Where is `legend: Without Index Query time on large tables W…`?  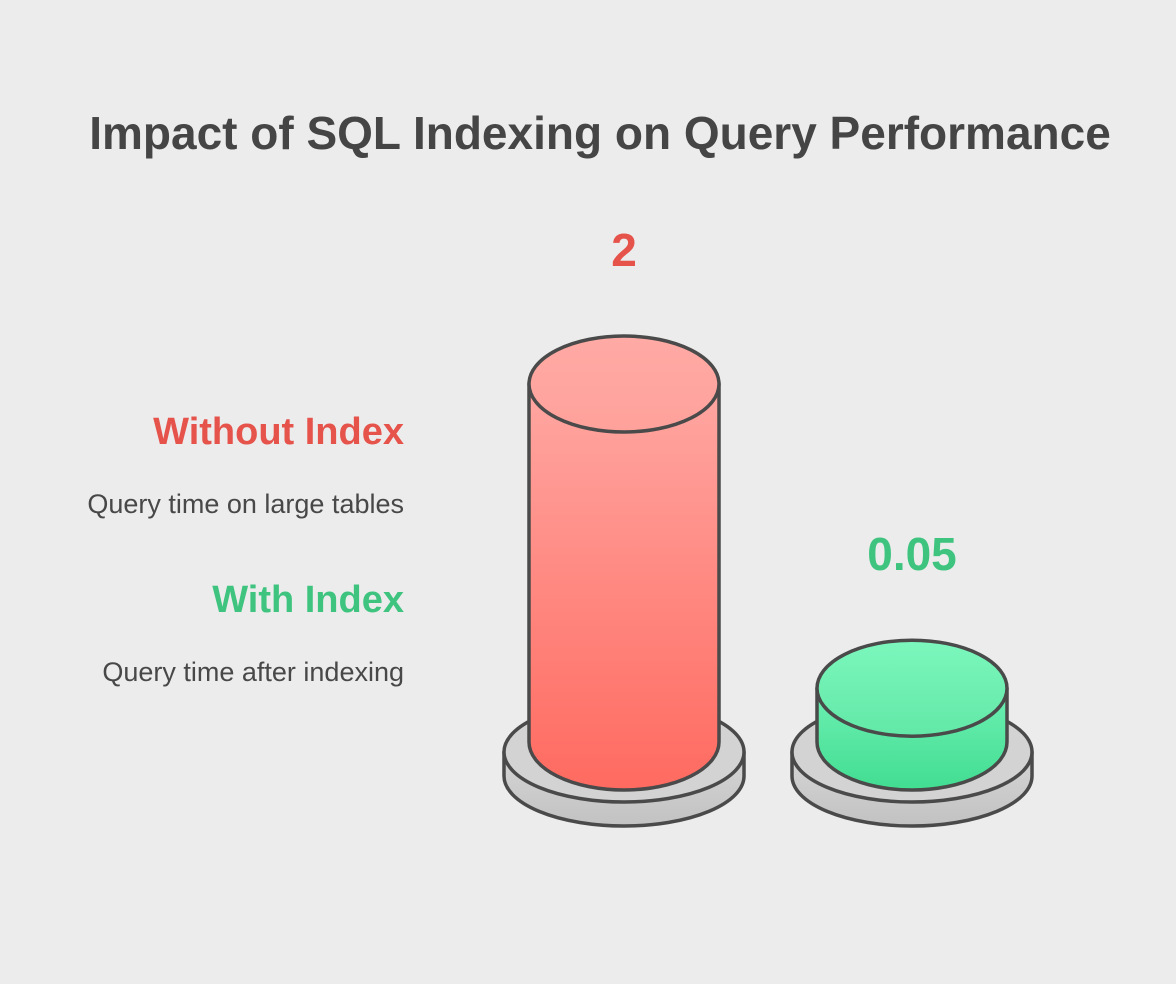
legend: Without Index Query time on large tables W… is located at coordinates (245, 549).